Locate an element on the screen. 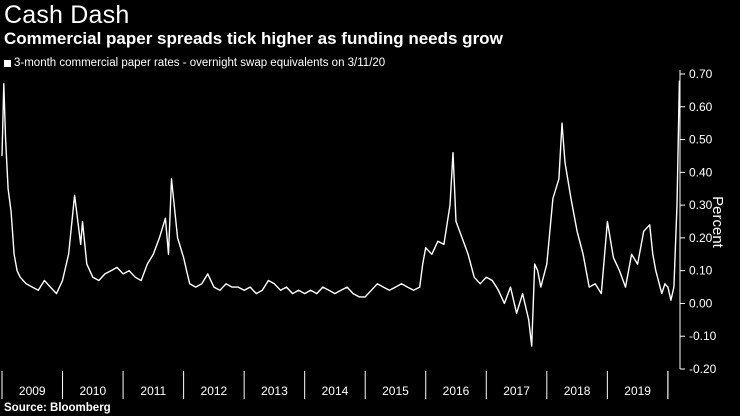 The image size is (740, 416). x-tick-label: 2013 is located at coordinates (274, 391).